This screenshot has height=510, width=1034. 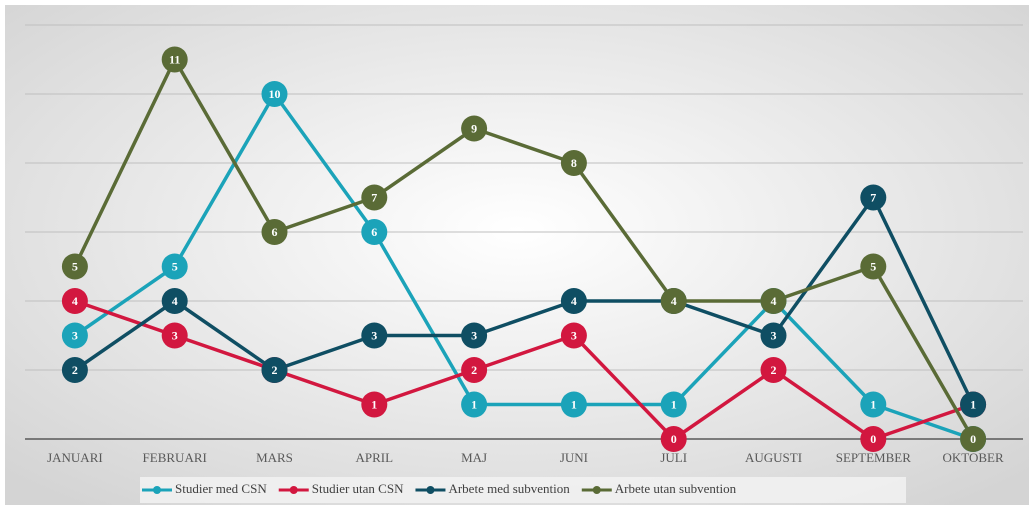 I want to click on data-label: 9, so click(x=474, y=128).